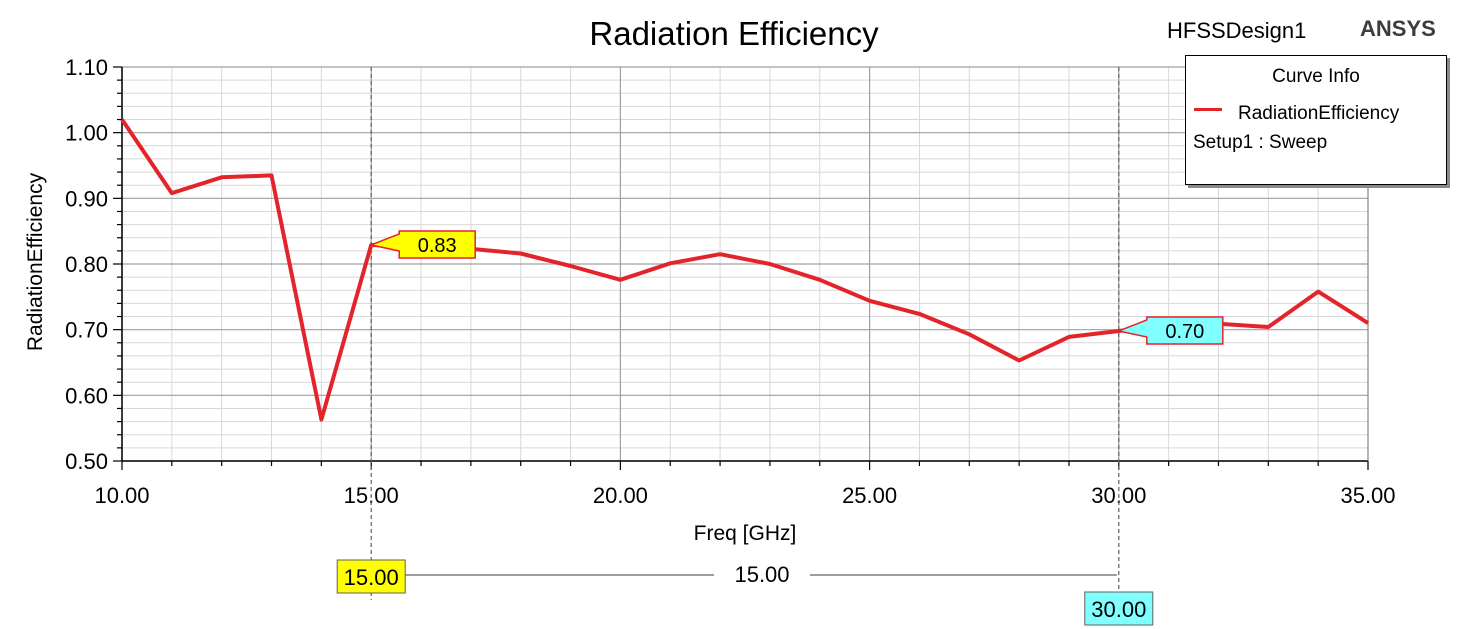 This screenshot has height=629, width=1469. What do you see at coordinates (1367, 495) in the screenshot?
I see `x-tick-label: 35.00` at bounding box center [1367, 495].